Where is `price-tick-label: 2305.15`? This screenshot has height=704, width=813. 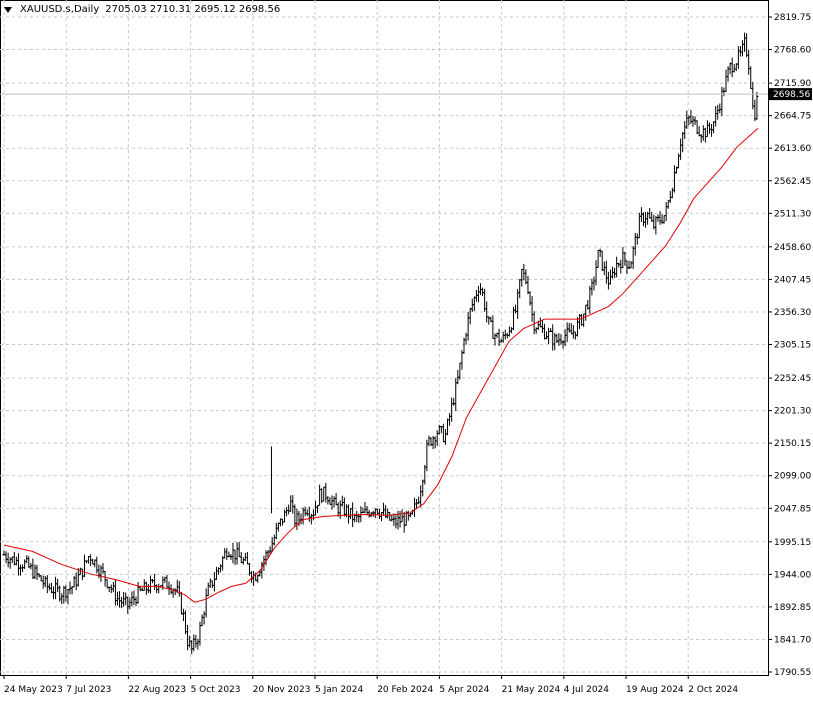
price-tick-label: 2305.15 is located at coordinates (792, 346).